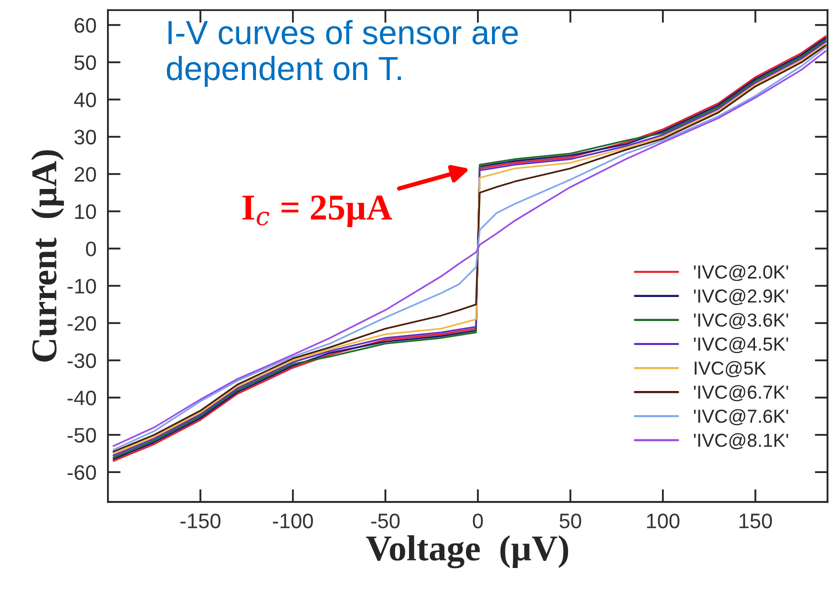  Describe the element at coordinates (741, 441) in the screenshot. I see `legend-label: 'IVC@8.1K'` at that location.